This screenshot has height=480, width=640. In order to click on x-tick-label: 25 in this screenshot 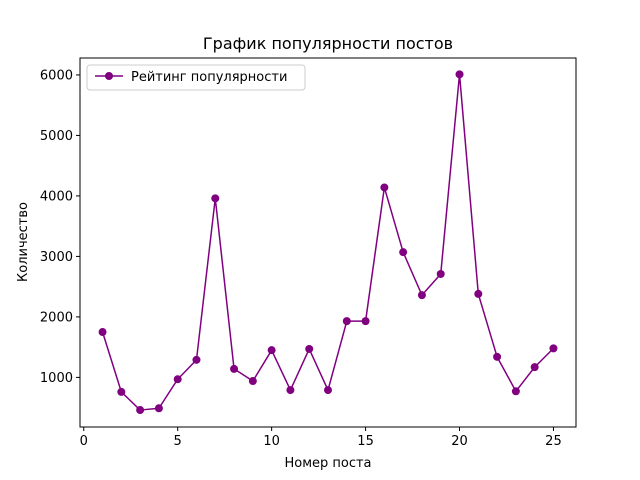, I will do `click(553, 441)`.